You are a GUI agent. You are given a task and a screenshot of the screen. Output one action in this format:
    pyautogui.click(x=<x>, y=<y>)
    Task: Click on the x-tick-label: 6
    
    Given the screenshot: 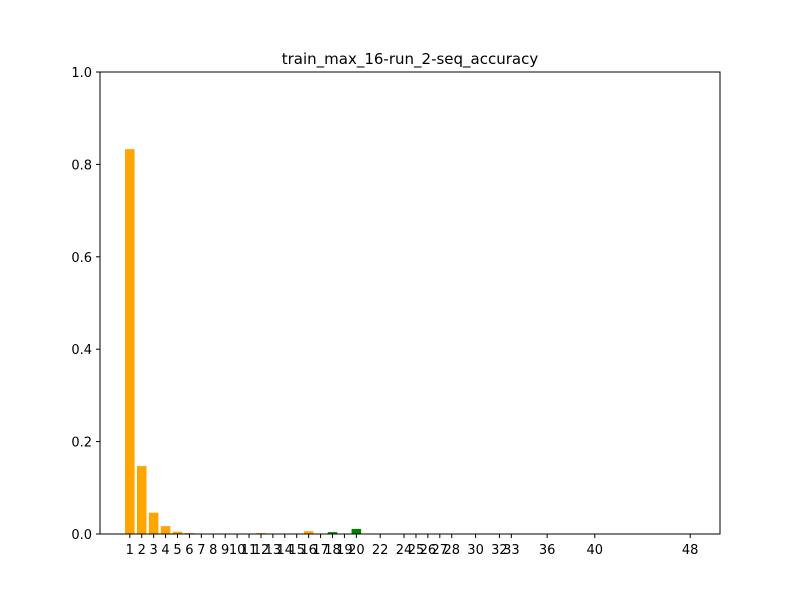 What is the action you would take?
    pyautogui.click(x=189, y=550)
    